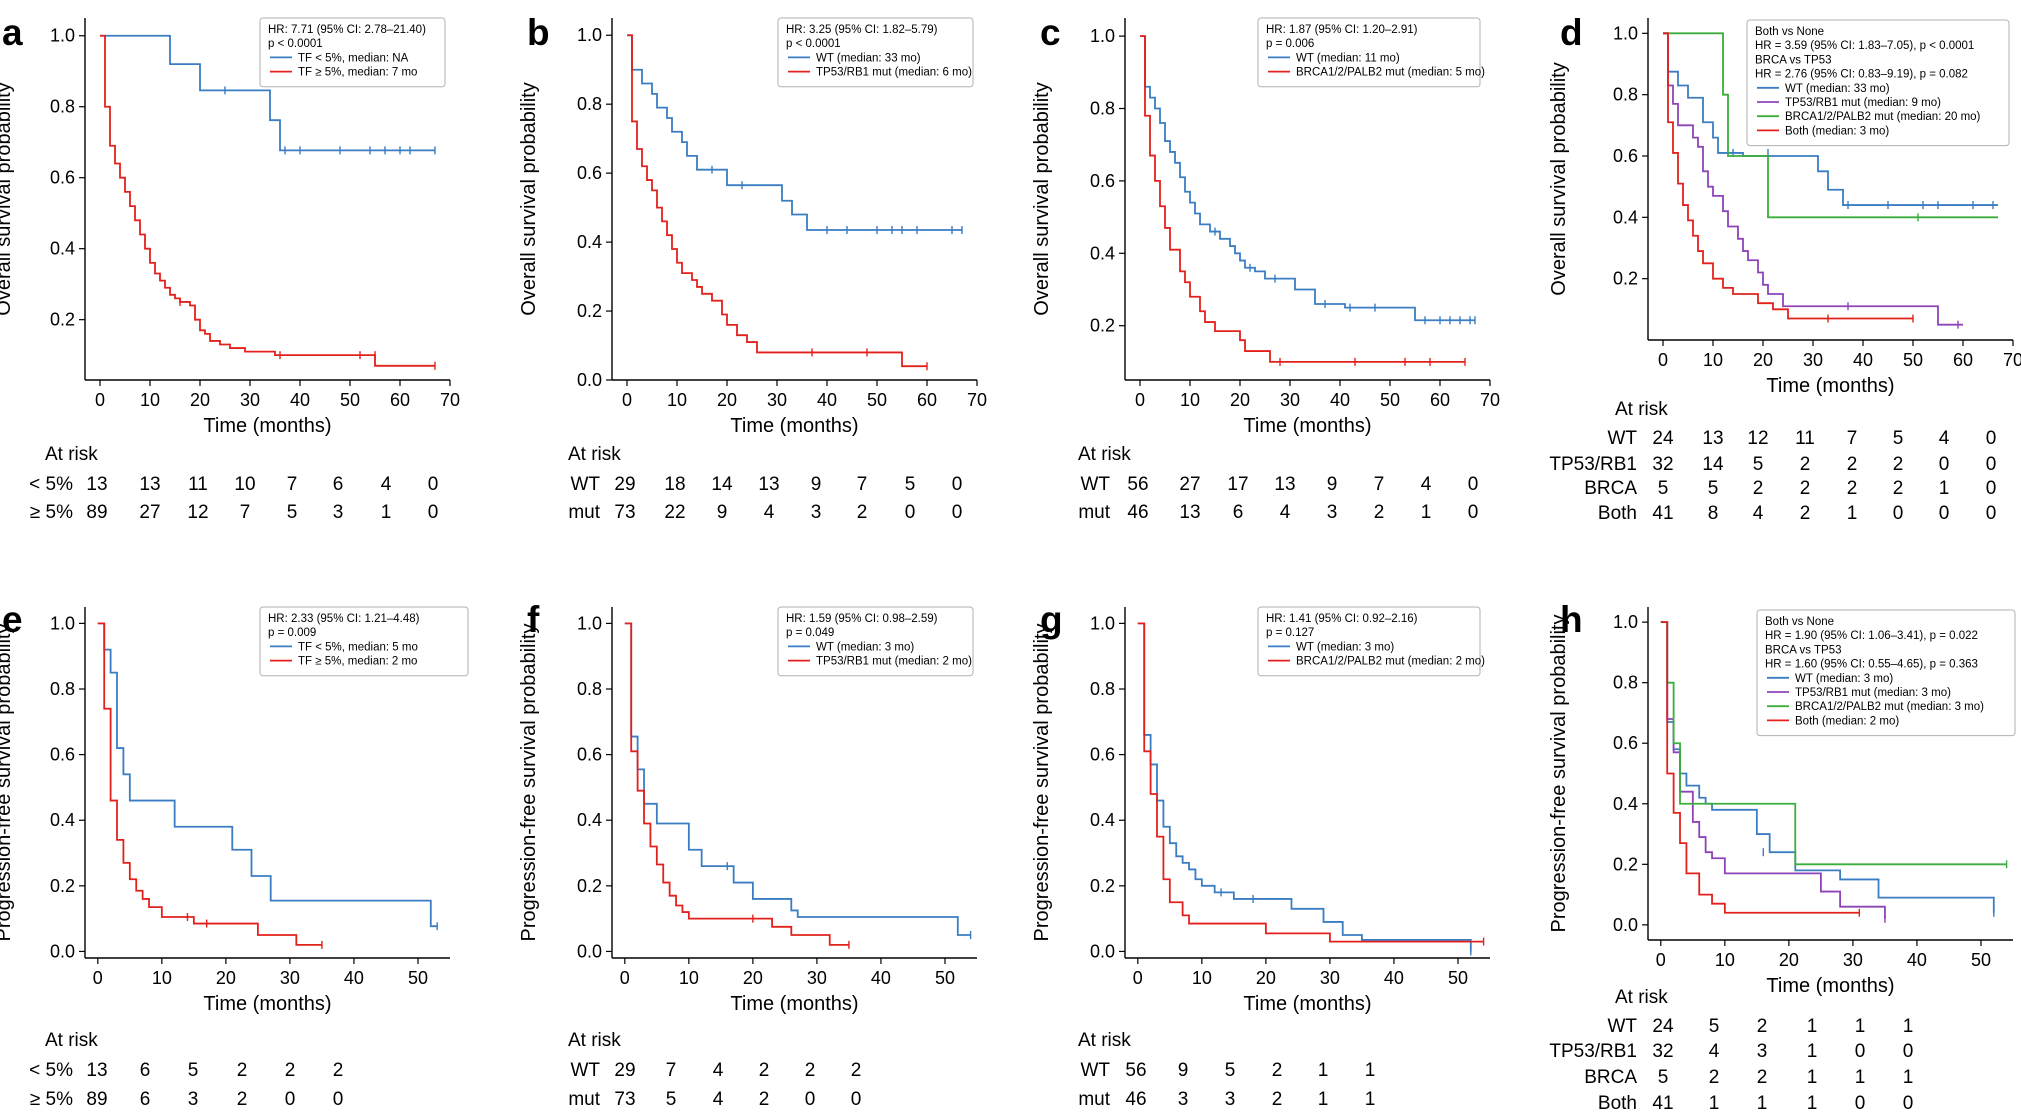 The image size is (2021, 1119). I want to click on at-risk-value: 6, so click(338, 484).